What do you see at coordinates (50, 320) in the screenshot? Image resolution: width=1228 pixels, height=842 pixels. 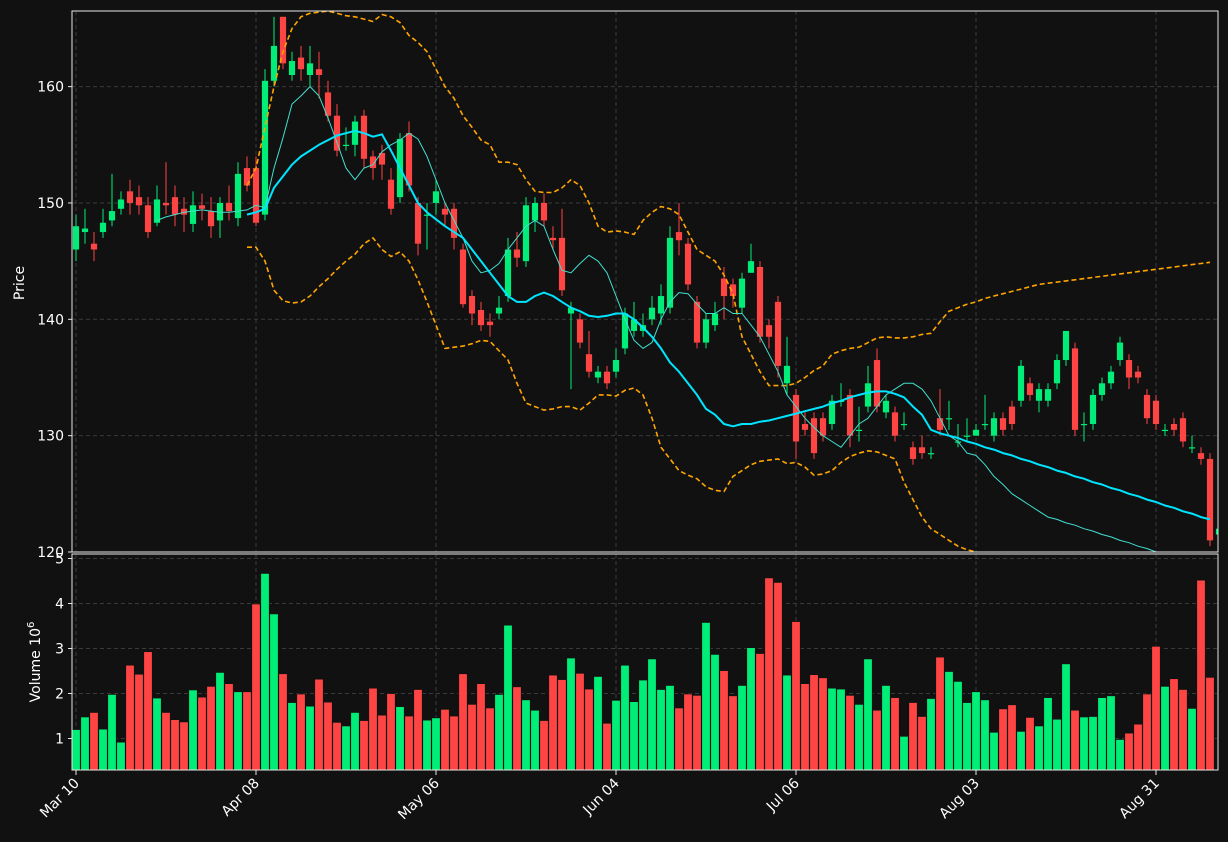 I see `price-tick-label: 140` at bounding box center [50, 320].